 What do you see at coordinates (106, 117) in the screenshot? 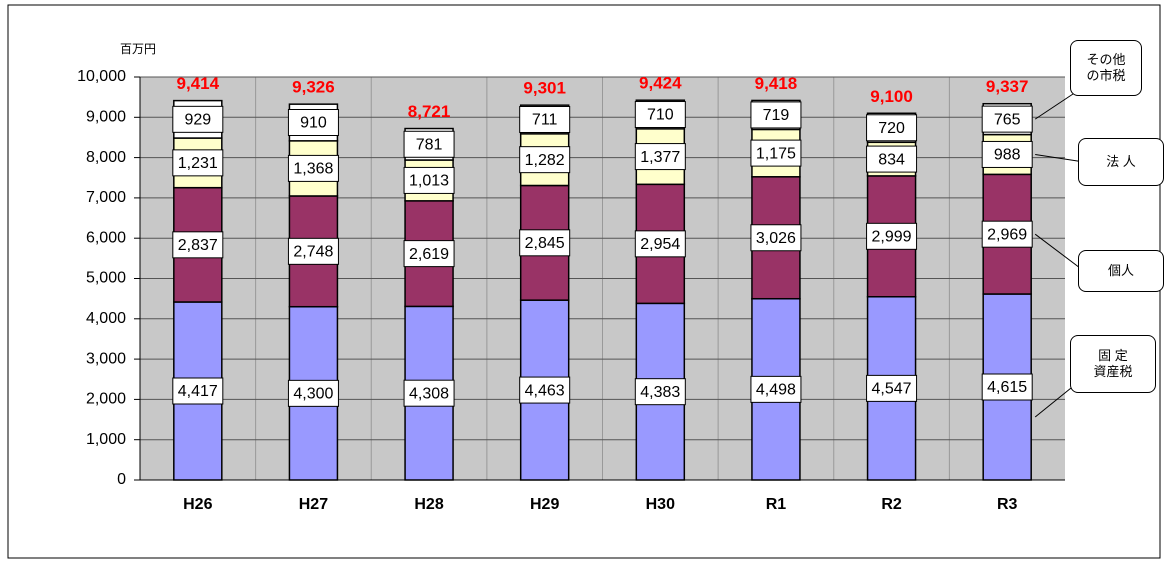
I see `y-tick-label: 9,000` at bounding box center [106, 117].